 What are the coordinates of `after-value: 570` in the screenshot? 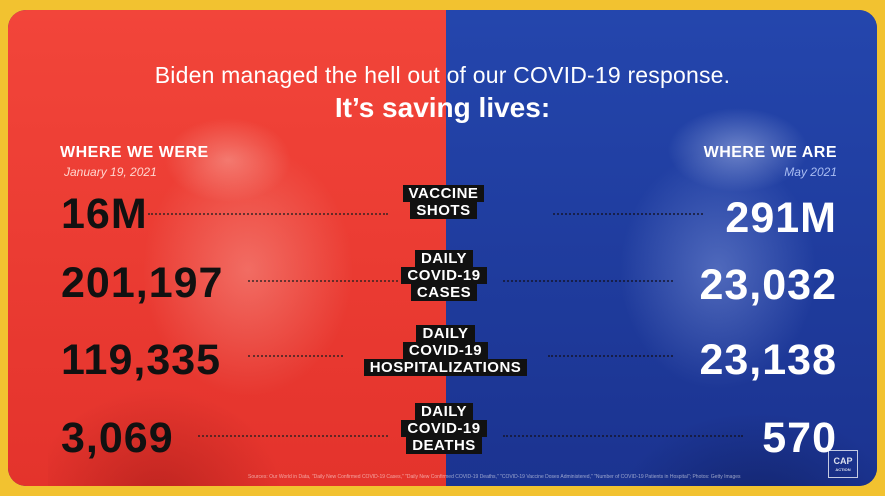 It's located at (799, 438).